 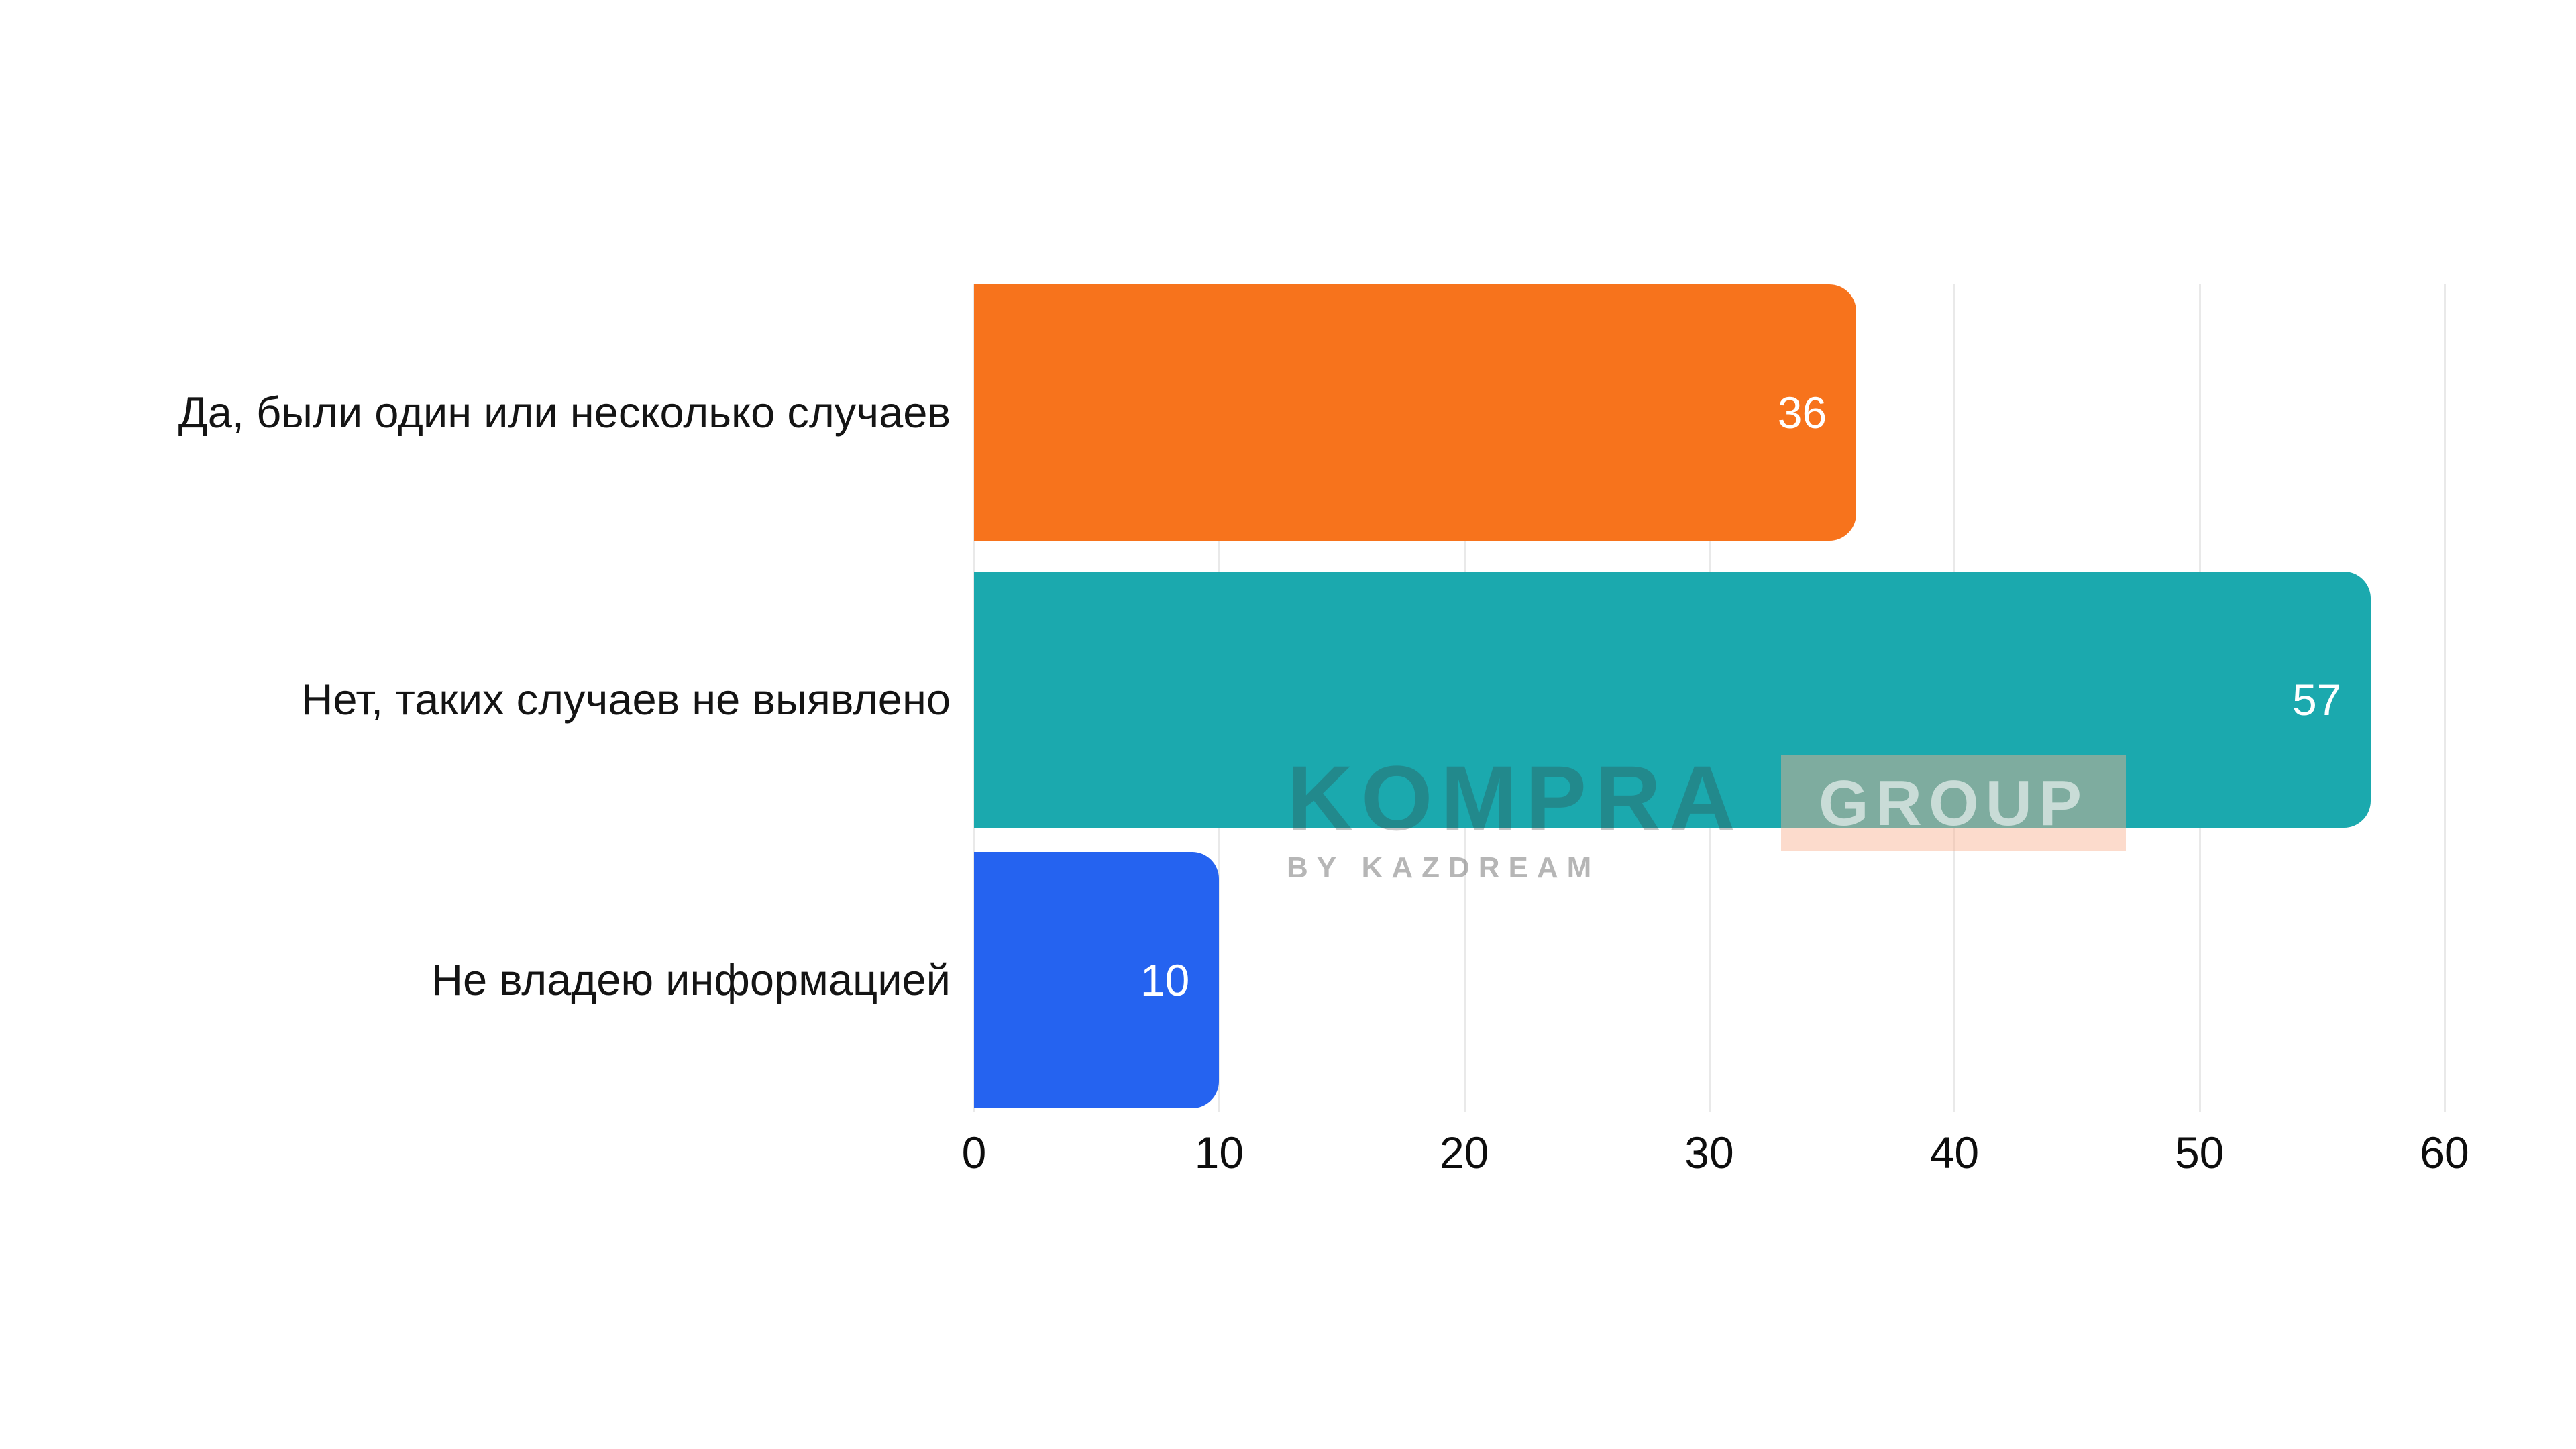 What do you see at coordinates (974, 1152) in the screenshot?
I see `x-axis-tick-label: 0` at bounding box center [974, 1152].